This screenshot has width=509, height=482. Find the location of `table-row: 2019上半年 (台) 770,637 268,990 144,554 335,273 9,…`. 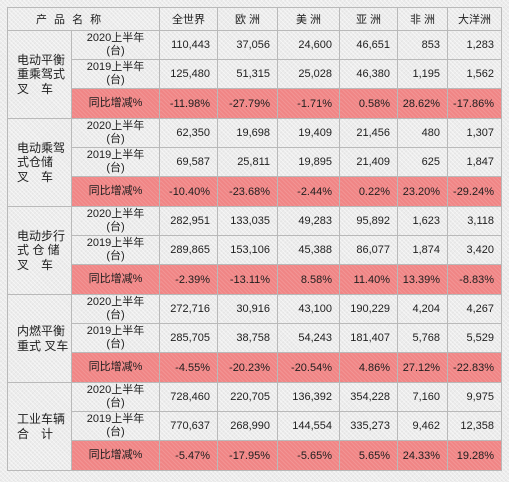

table-row: 2019上半年 (台) 770,637 268,990 144,554 335,273 9,… is located at coordinates (255, 426).